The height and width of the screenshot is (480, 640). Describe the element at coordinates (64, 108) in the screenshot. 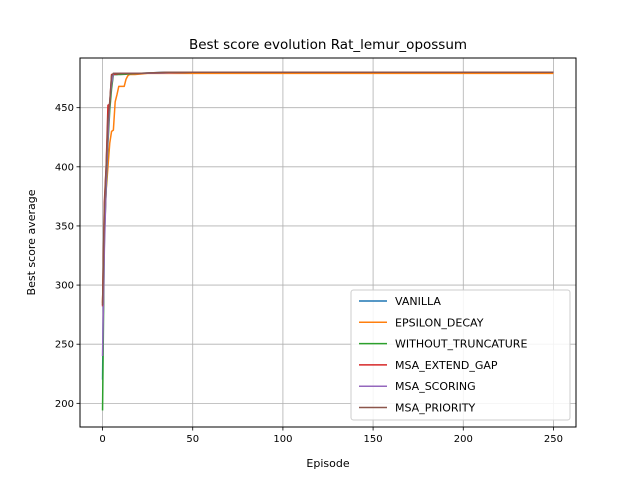

I see `y-tick-label: 450` at that location.